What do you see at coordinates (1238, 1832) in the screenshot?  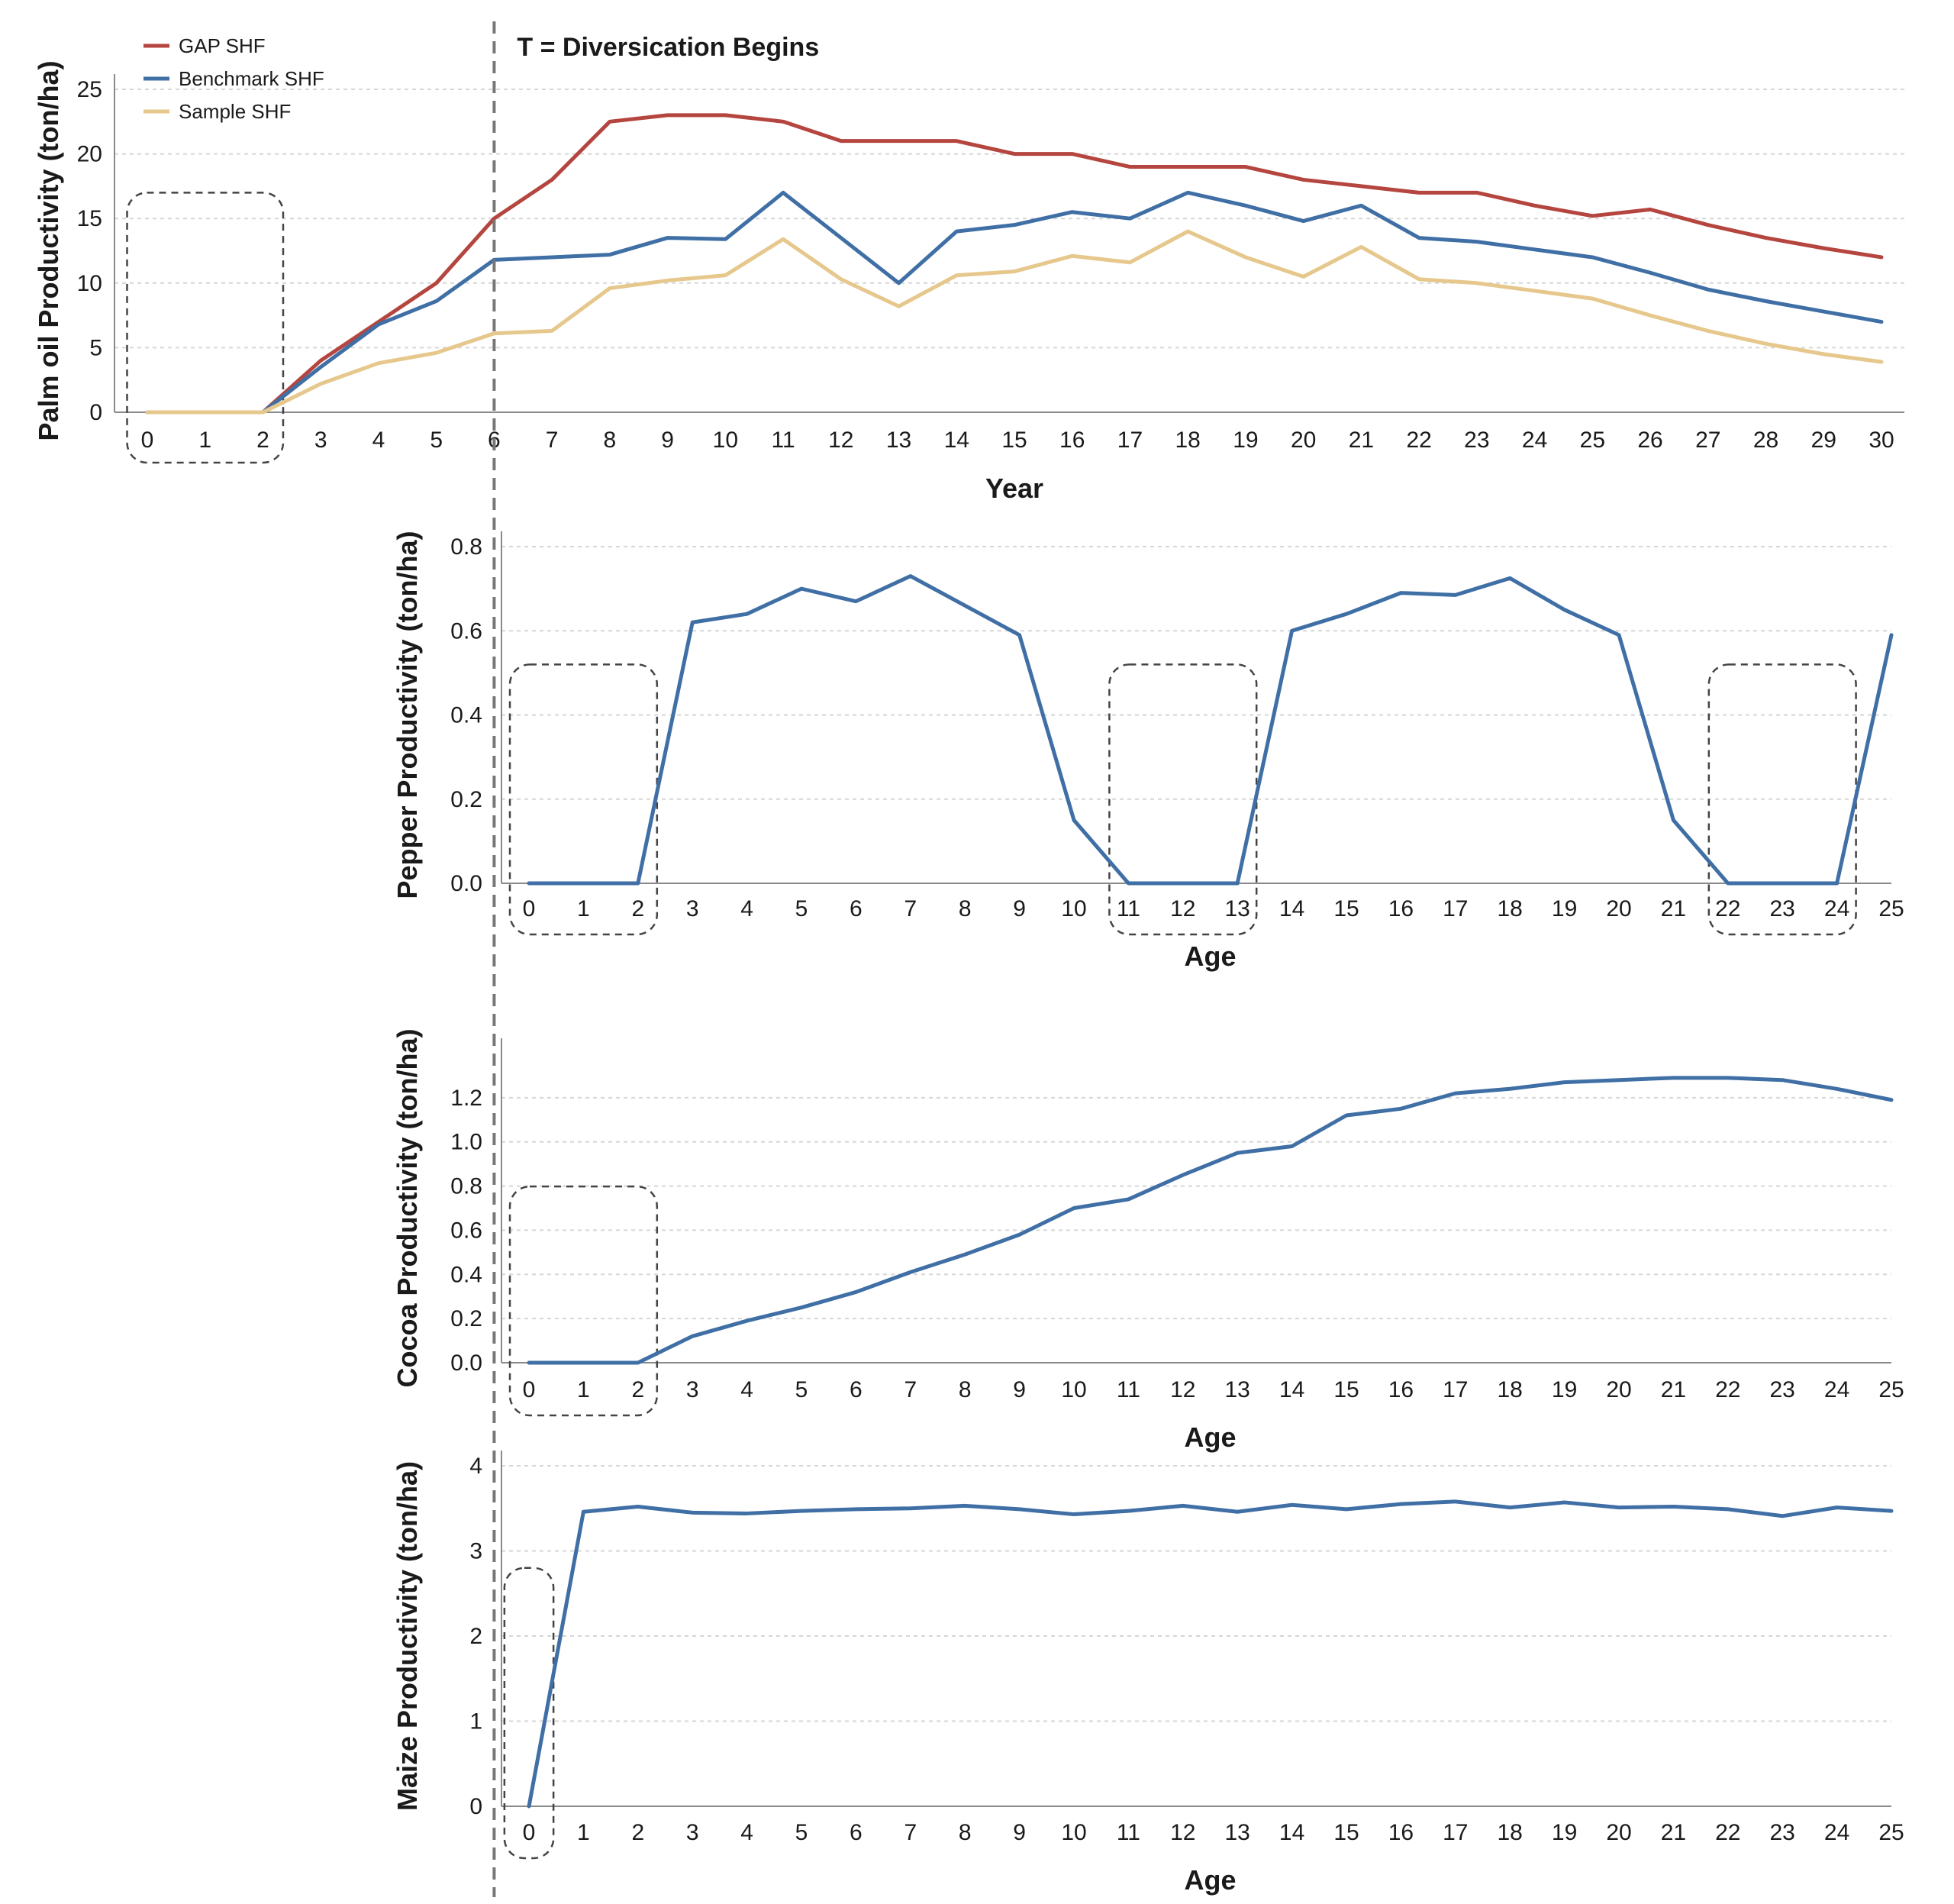 I see `maize-x-tick-label: 13` at bounding box center [1238, 1832].